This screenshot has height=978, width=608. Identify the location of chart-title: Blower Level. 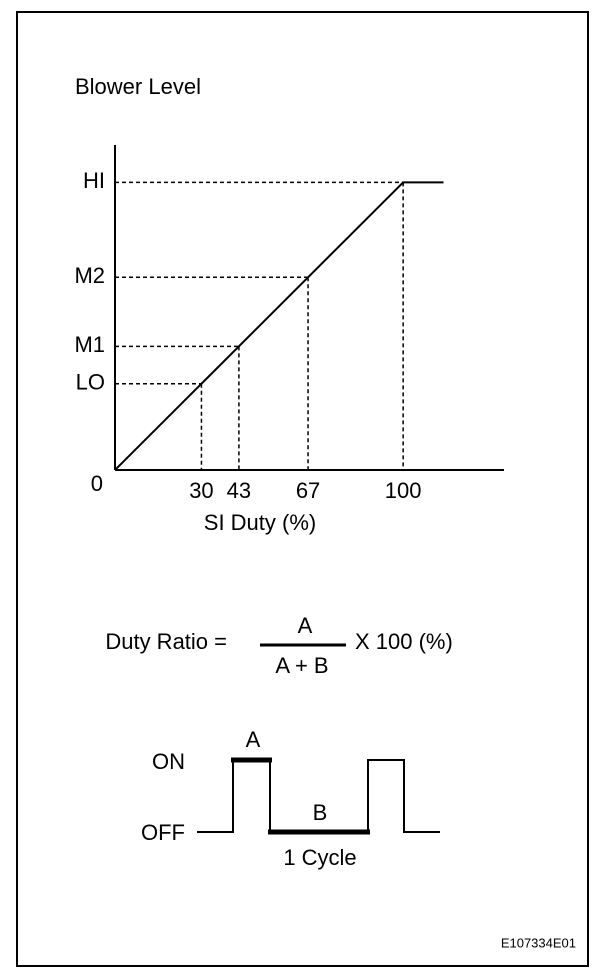
(138, 86).